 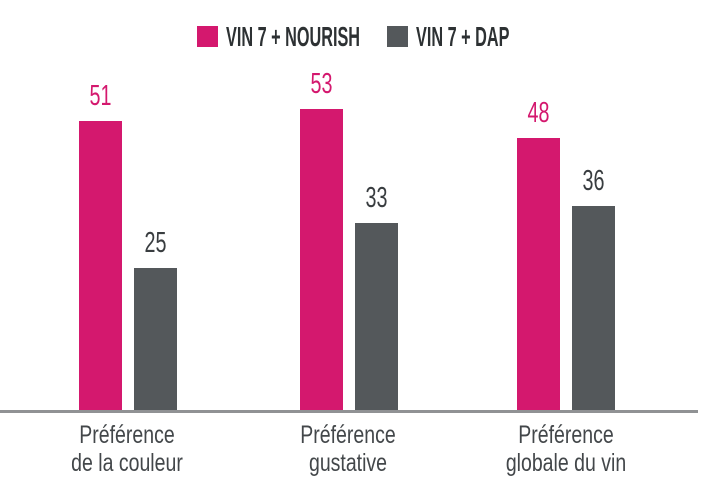 What do you see at coordinates (593, 308) in the screenshot?
I see `bar-dap-globale` at bounding box center [593, 308].